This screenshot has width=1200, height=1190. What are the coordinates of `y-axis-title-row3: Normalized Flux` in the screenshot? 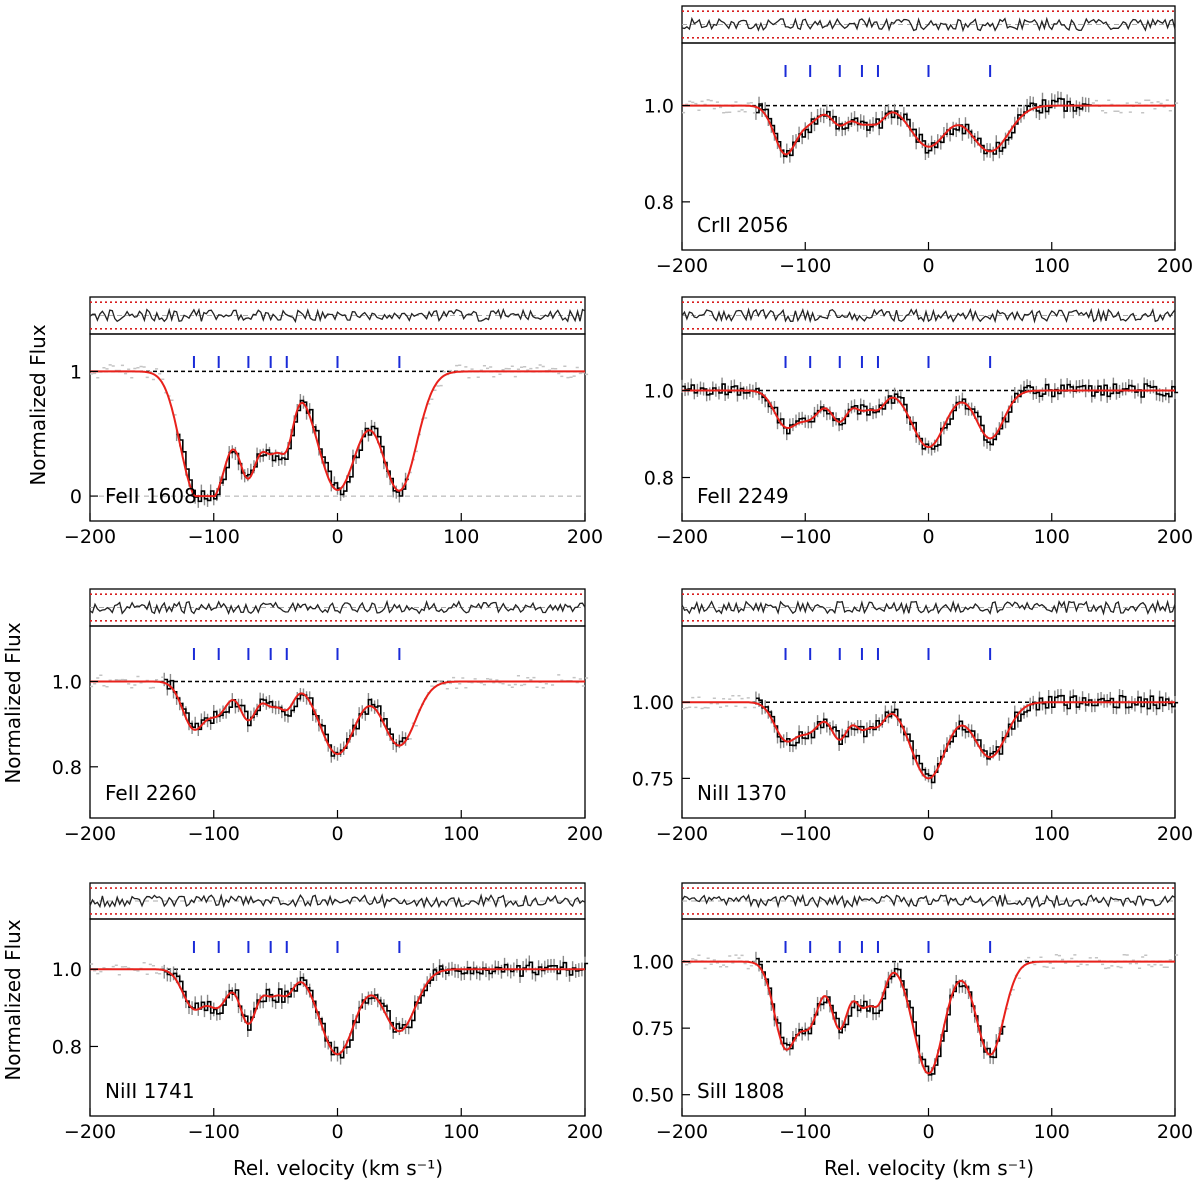 It's located at (13, 703).